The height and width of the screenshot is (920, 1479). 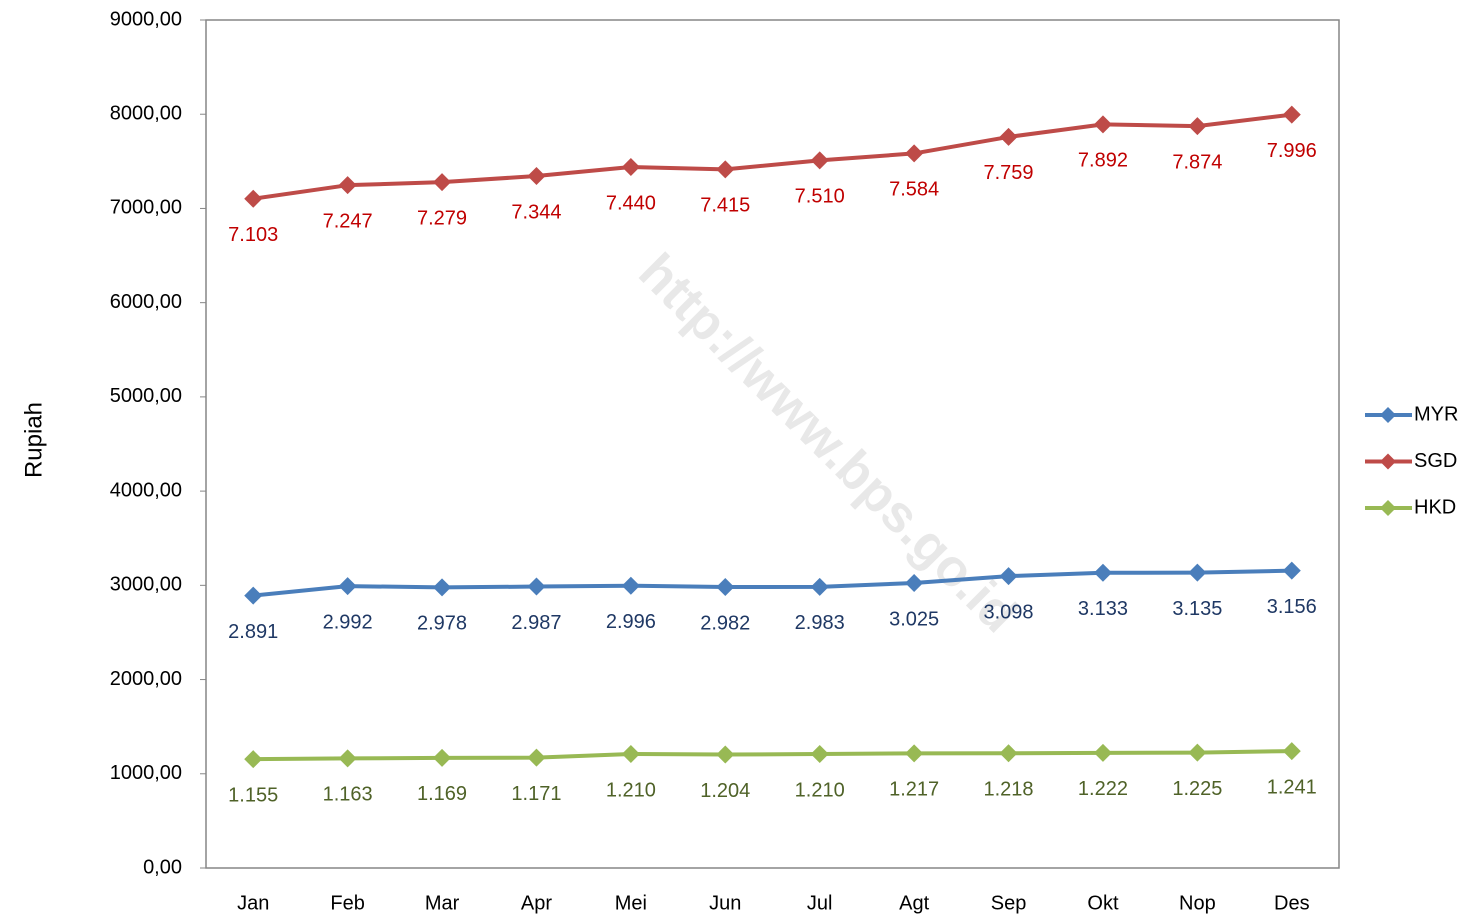 What do you see at coordinates (914, 903) in the screenshot?
I see `x-tick-label: Agt` at bounding box center [914, 903].